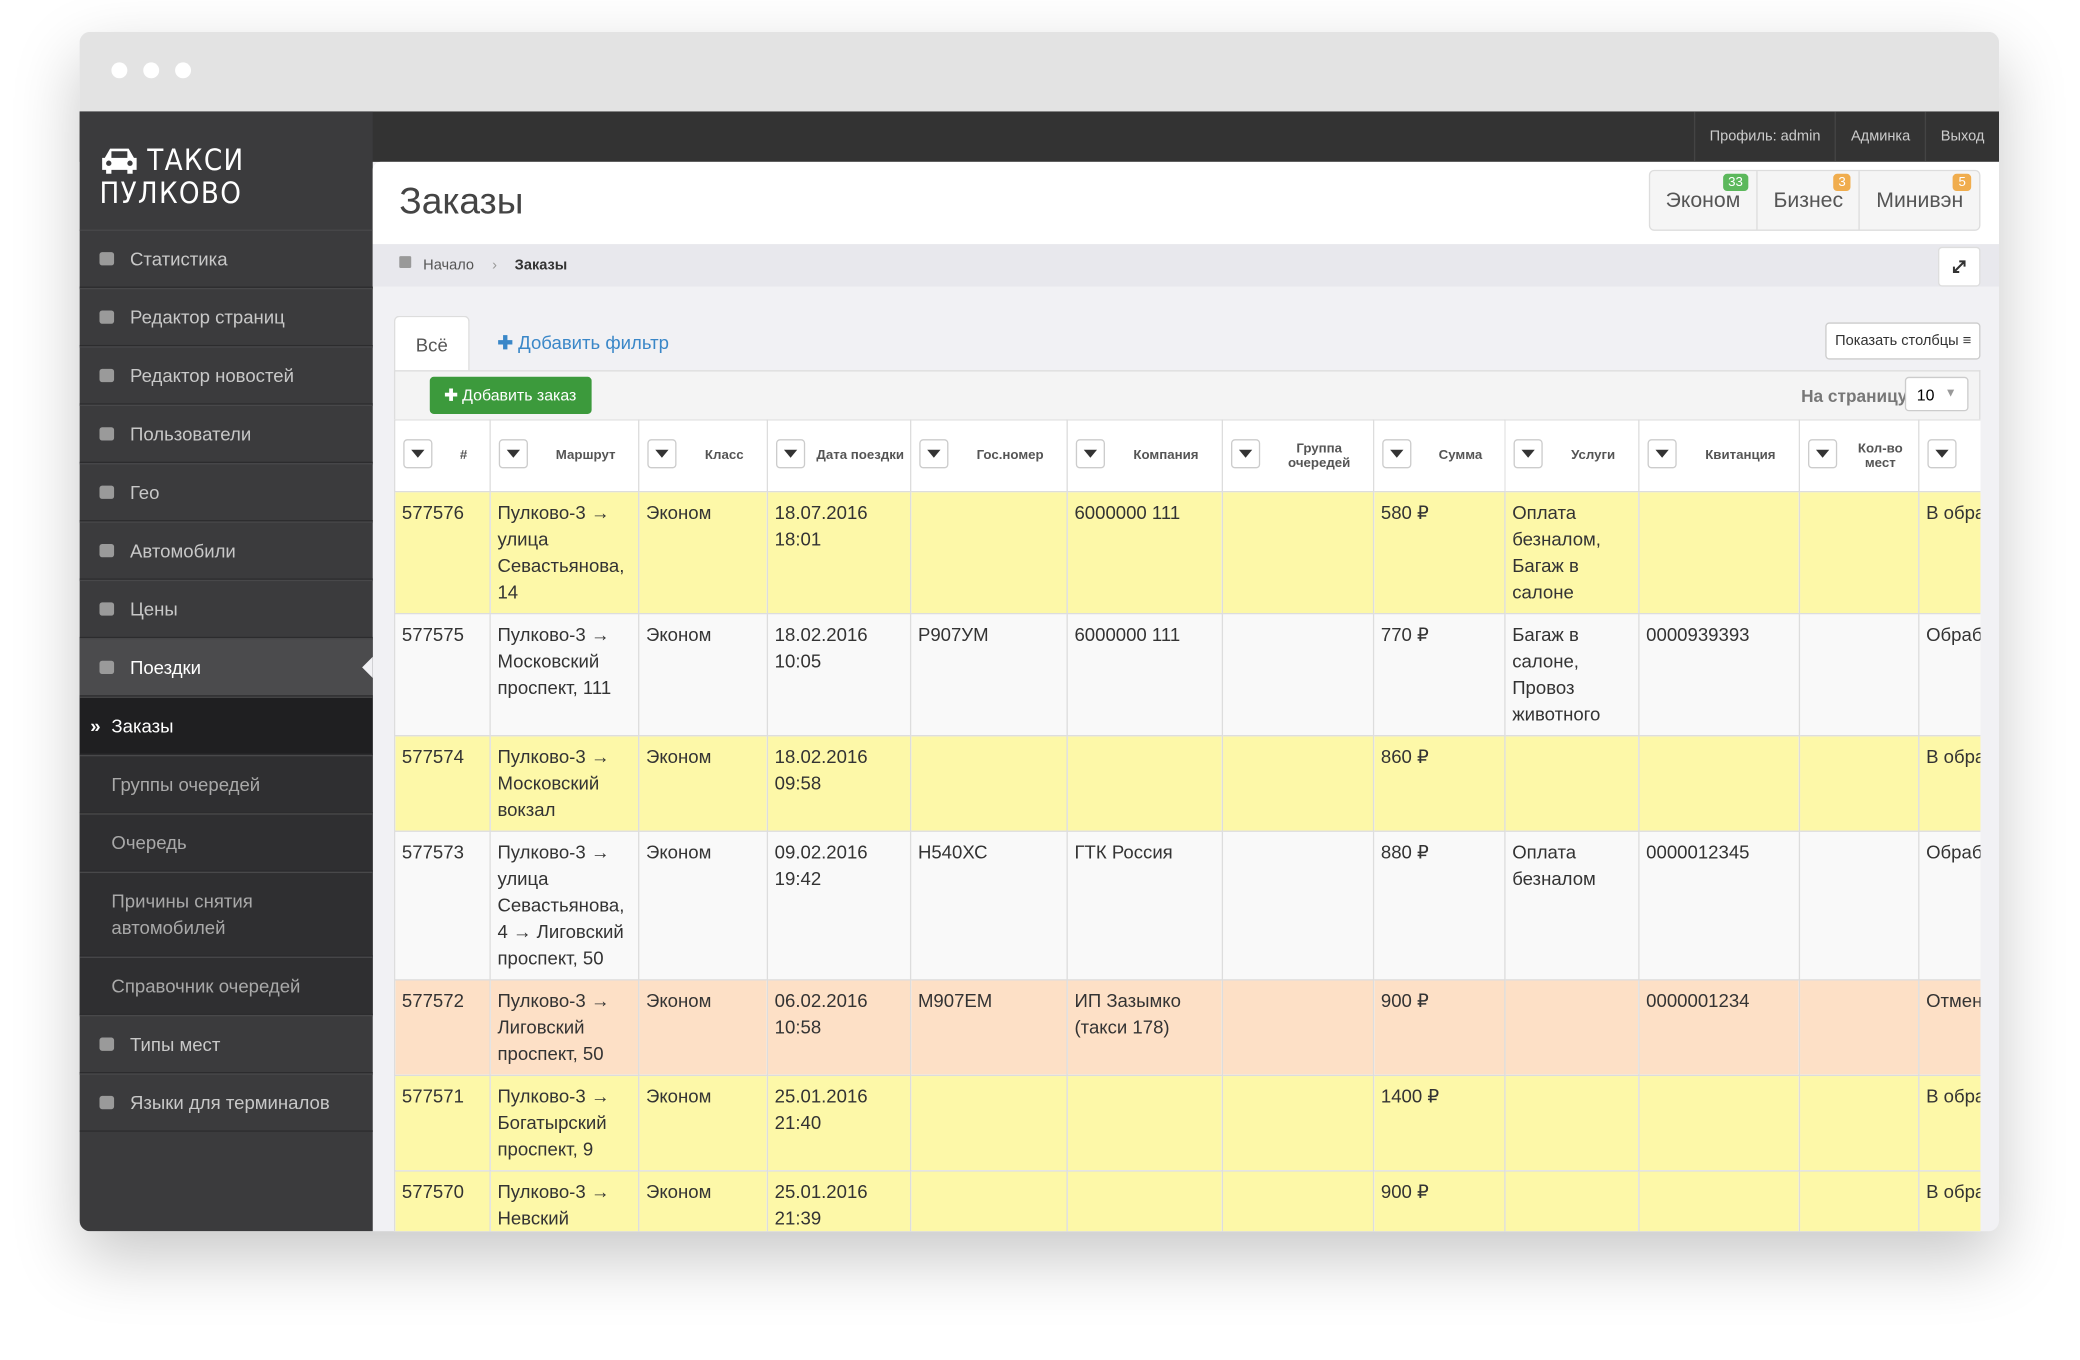 The height and width of the screenshot is (1360, 2080). Describe the element at coordinates (1903, 341) in the screenshot. I see `show-columns-button: Показать столбцы ≡` at that location.